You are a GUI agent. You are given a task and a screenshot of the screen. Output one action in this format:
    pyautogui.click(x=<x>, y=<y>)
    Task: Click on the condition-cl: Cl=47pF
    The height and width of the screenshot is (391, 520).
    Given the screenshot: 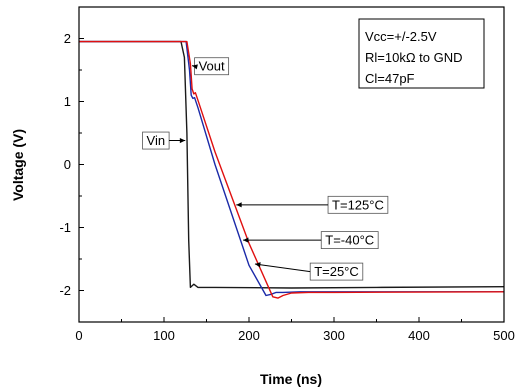 What is the action you would take?
    pyautogui.click(x=390, y=78)
    